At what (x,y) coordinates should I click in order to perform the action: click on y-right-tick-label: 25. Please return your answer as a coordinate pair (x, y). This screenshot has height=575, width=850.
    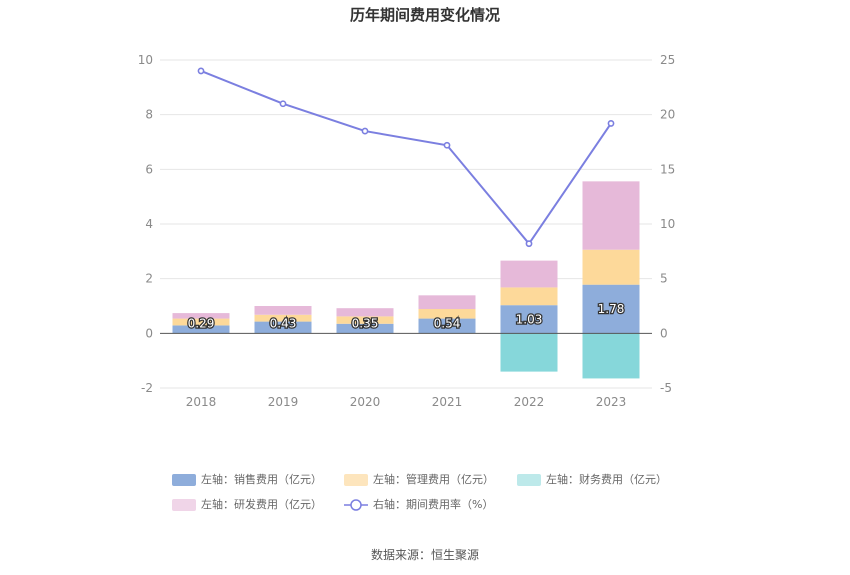
    Looking at the image, I should click on (667, 60).